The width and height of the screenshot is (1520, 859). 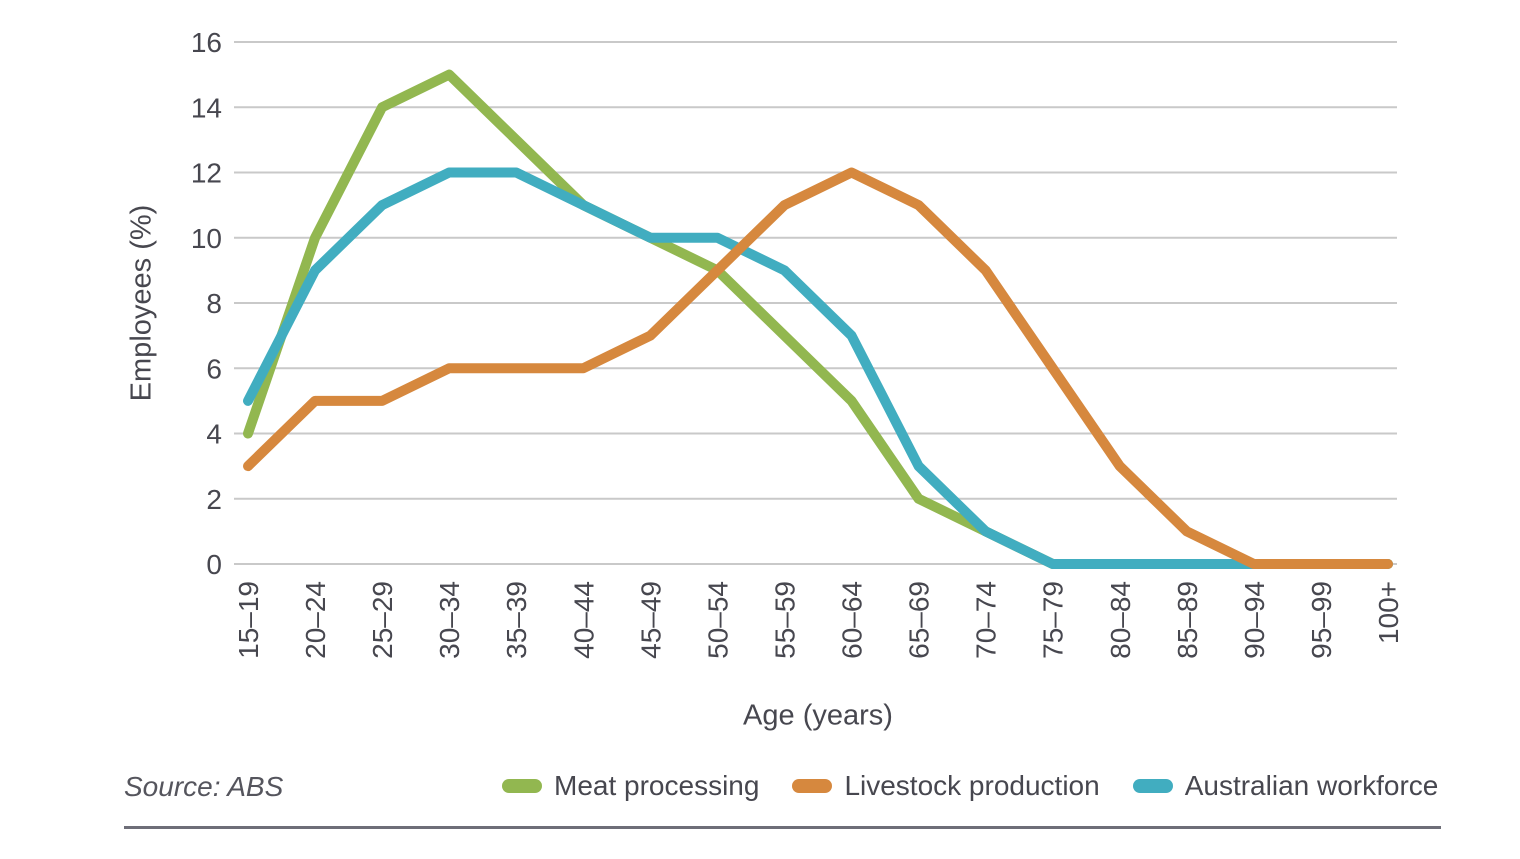 What do you see at coordinates (1187, 620) in the screenshot?
I see `x-tick-label: 85–89` at bounding box center [1187, 620].